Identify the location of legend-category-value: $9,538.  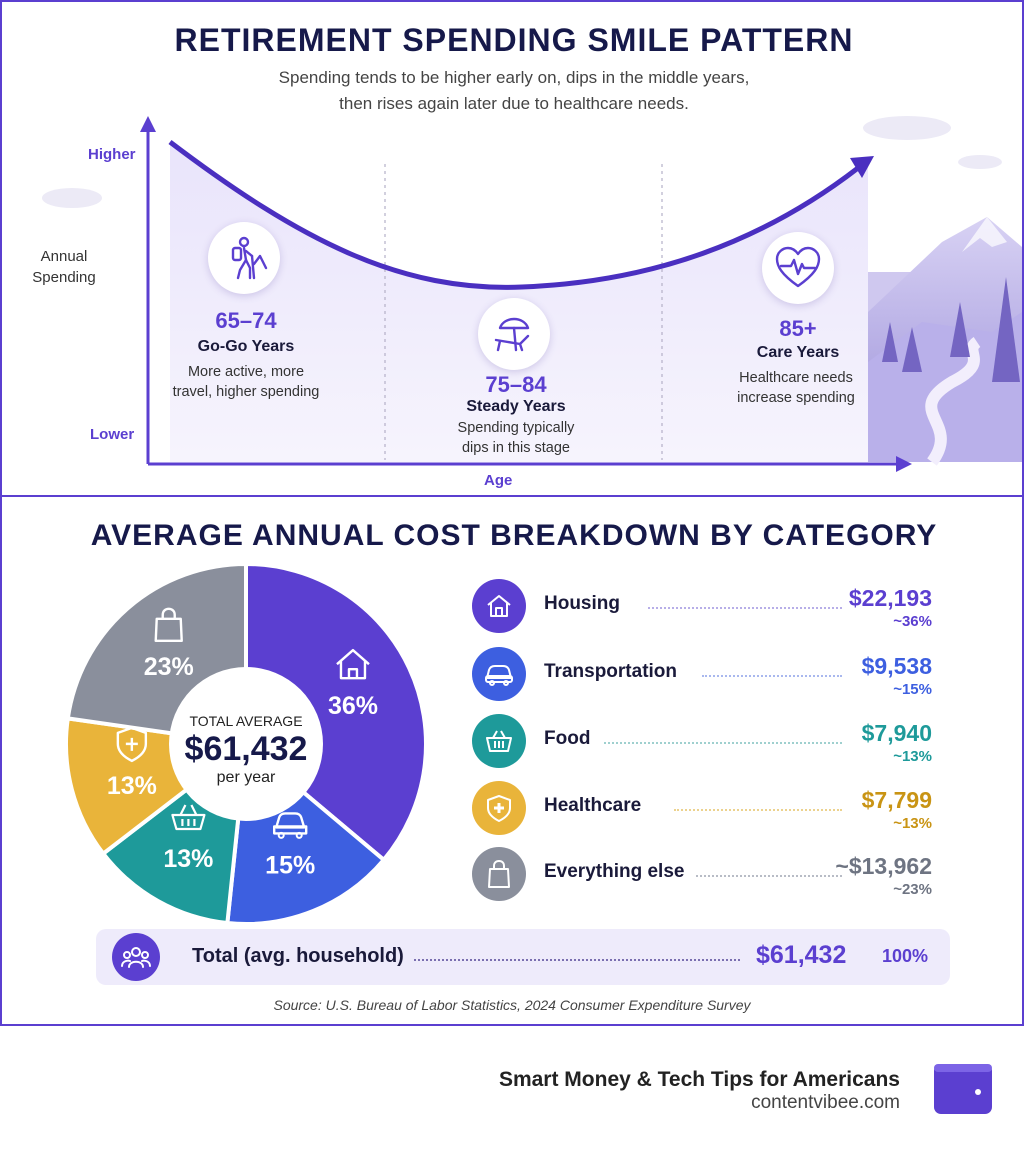
(896, 666).